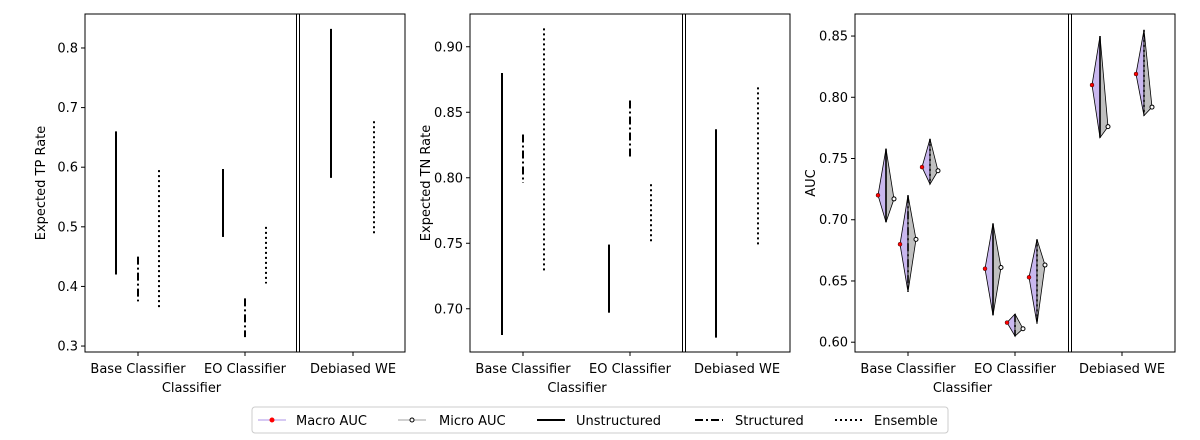  Describe the element at coordinates (618, 421) in the screenshot. I see `legend-label: Unstructured` at that location.